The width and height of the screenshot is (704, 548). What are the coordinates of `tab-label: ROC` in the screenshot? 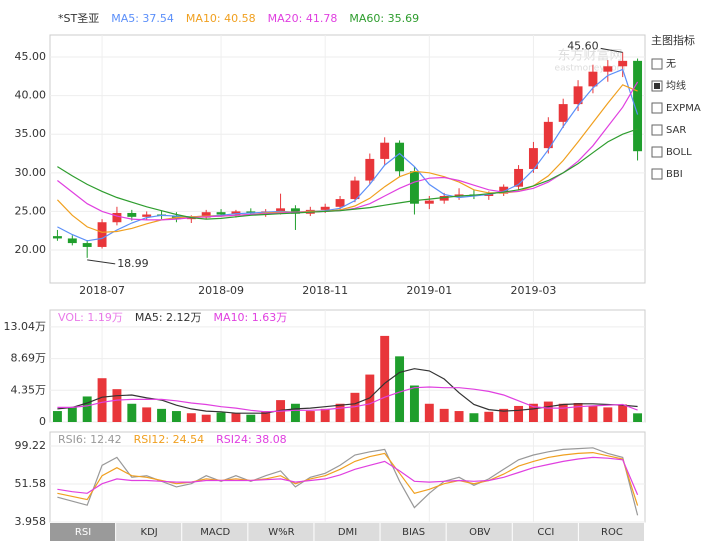 It's located at (612, 532).